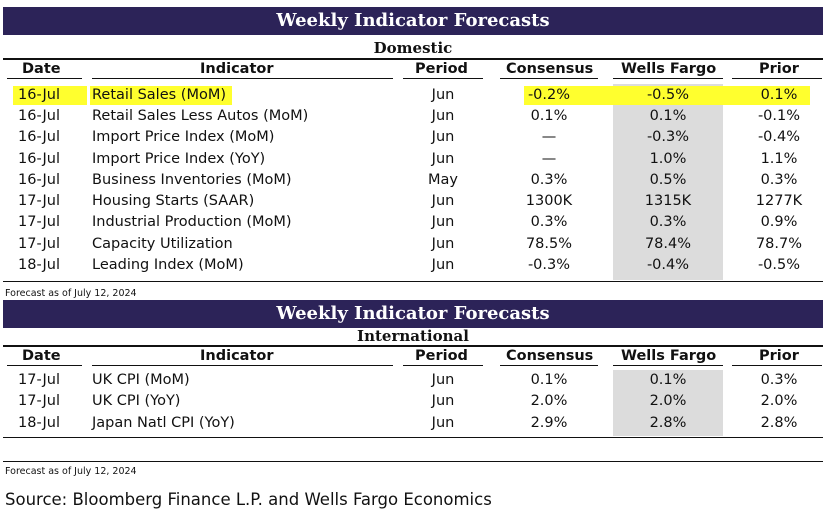 The image size is (826, 517). I want to click on row-consensus: 78.5%, so click(549, 244).